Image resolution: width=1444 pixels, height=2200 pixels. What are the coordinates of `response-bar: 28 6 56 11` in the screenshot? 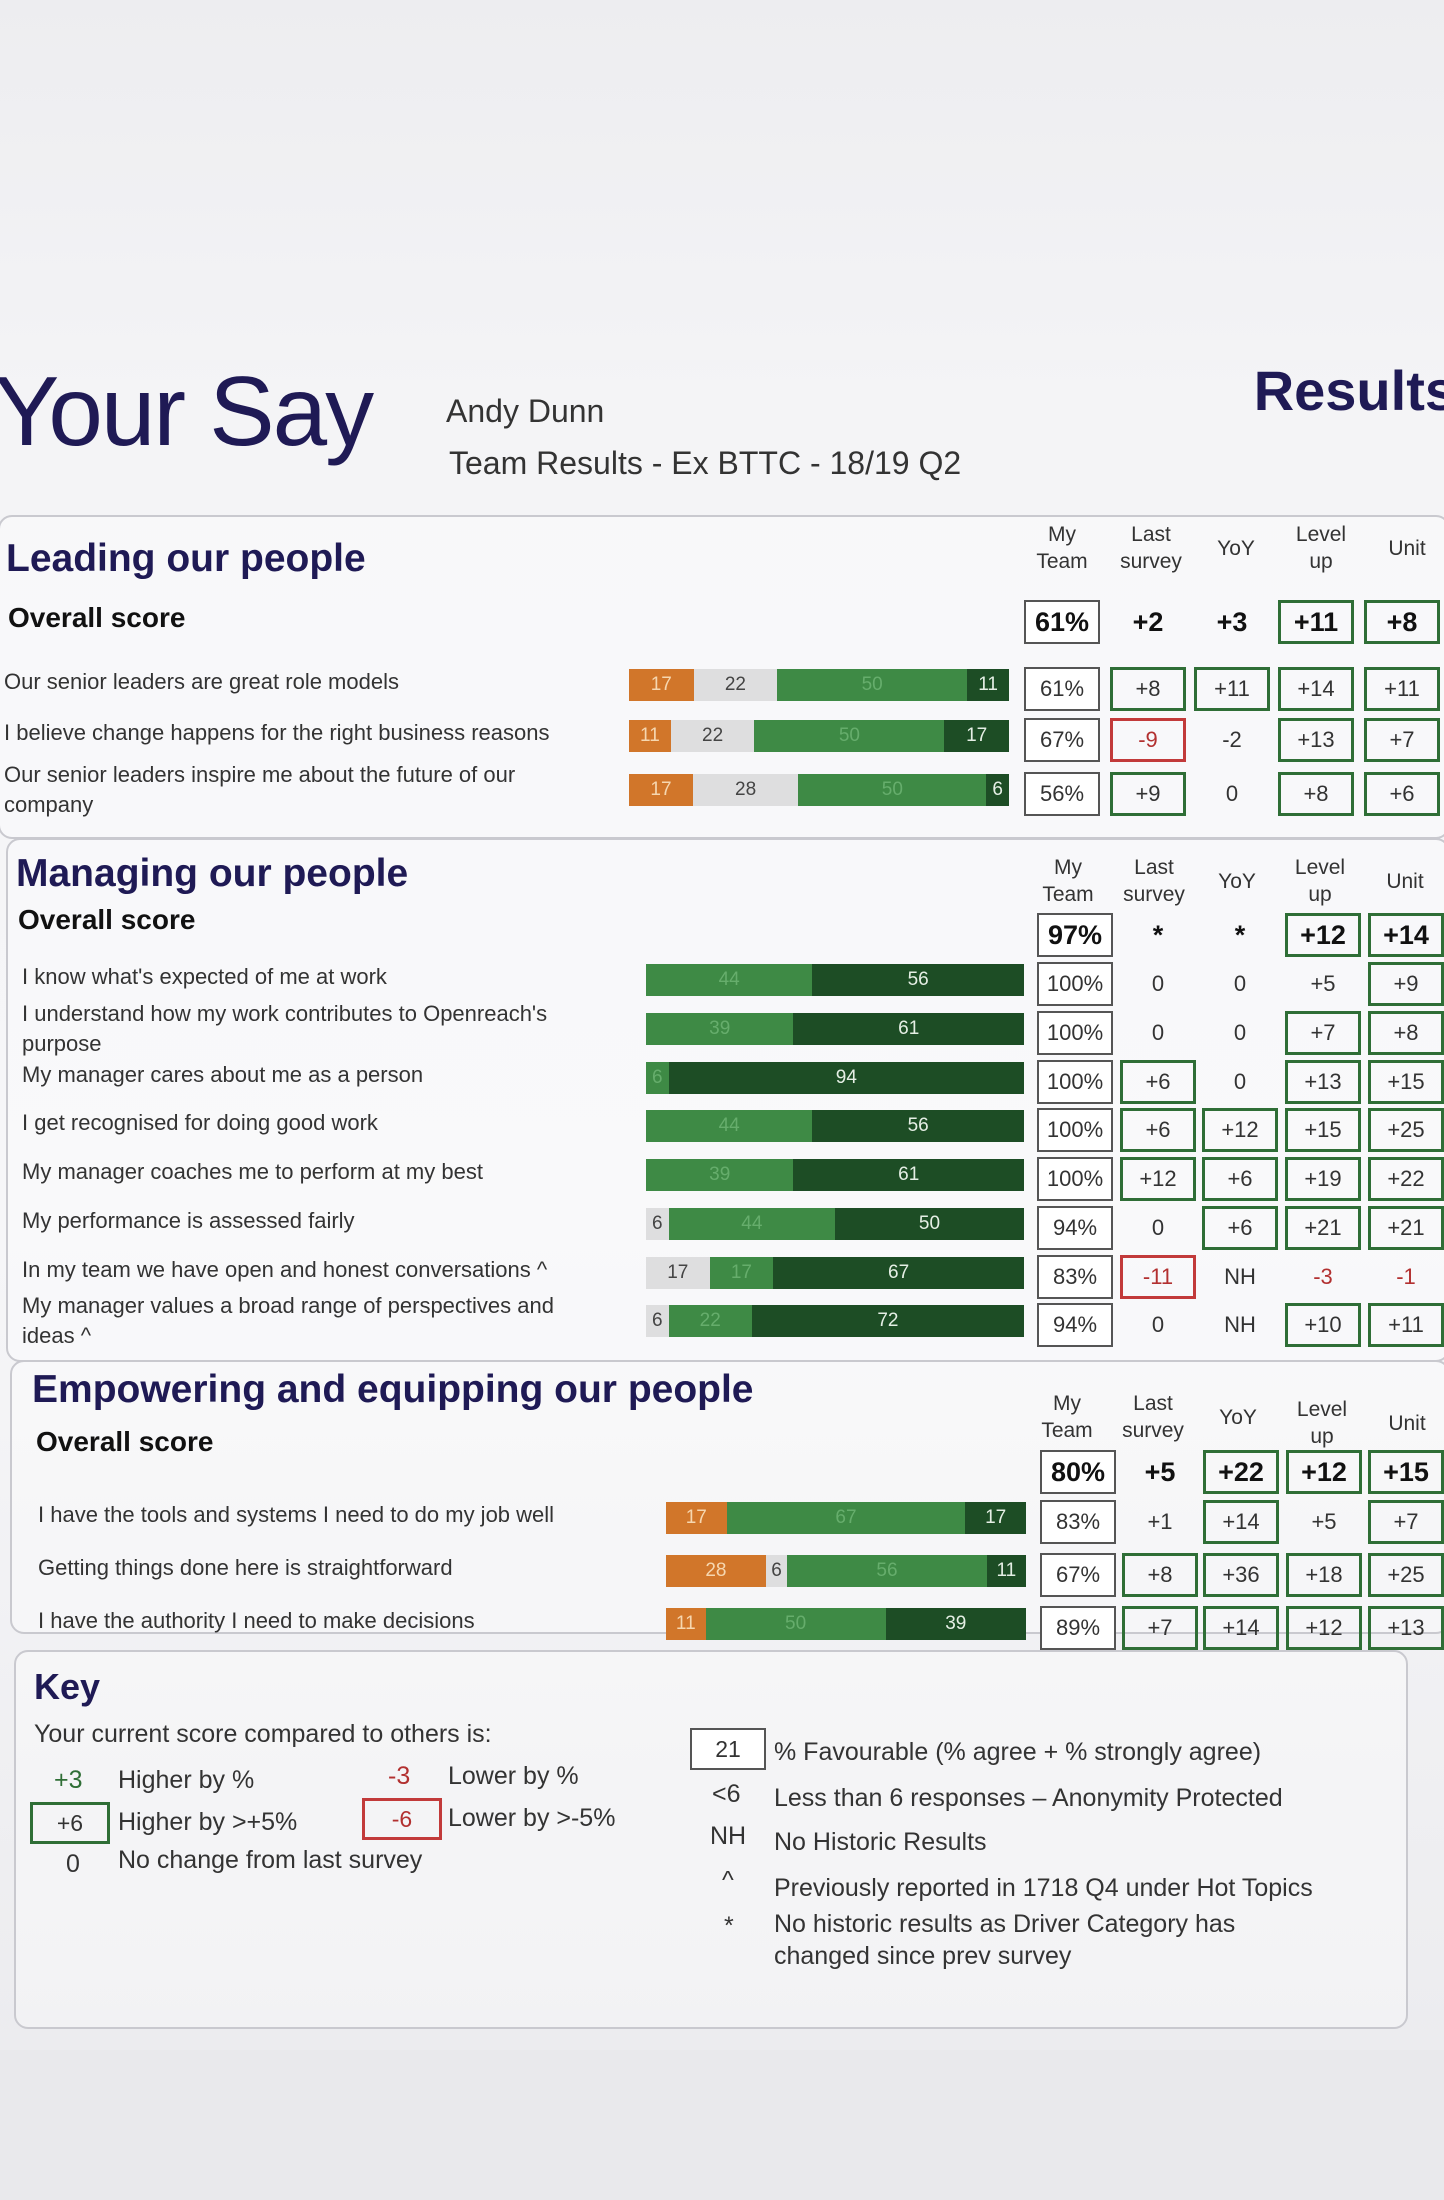 It's located at (846, 1571).